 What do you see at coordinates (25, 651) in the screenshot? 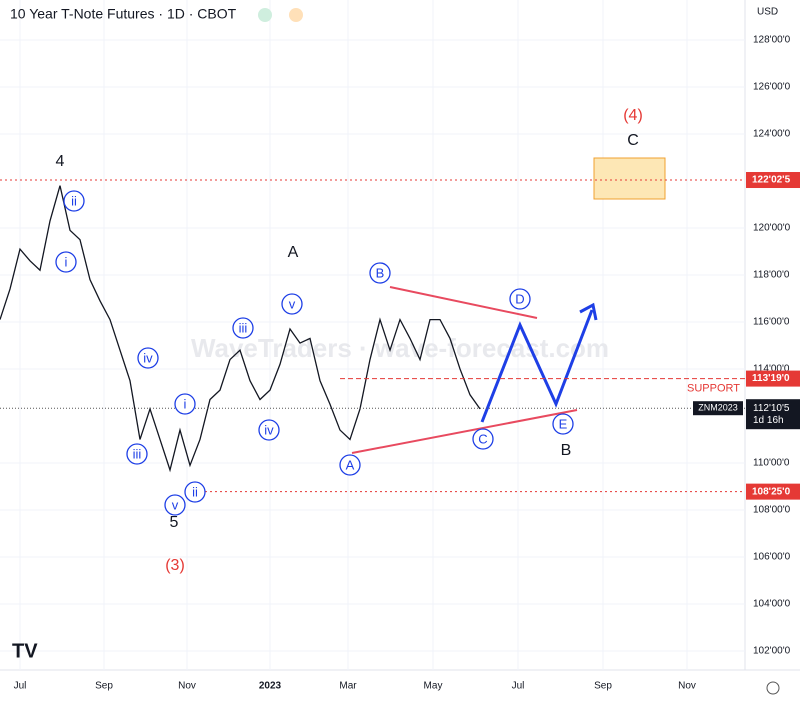
I see `logo: TV` at bounding box center [25, 651].